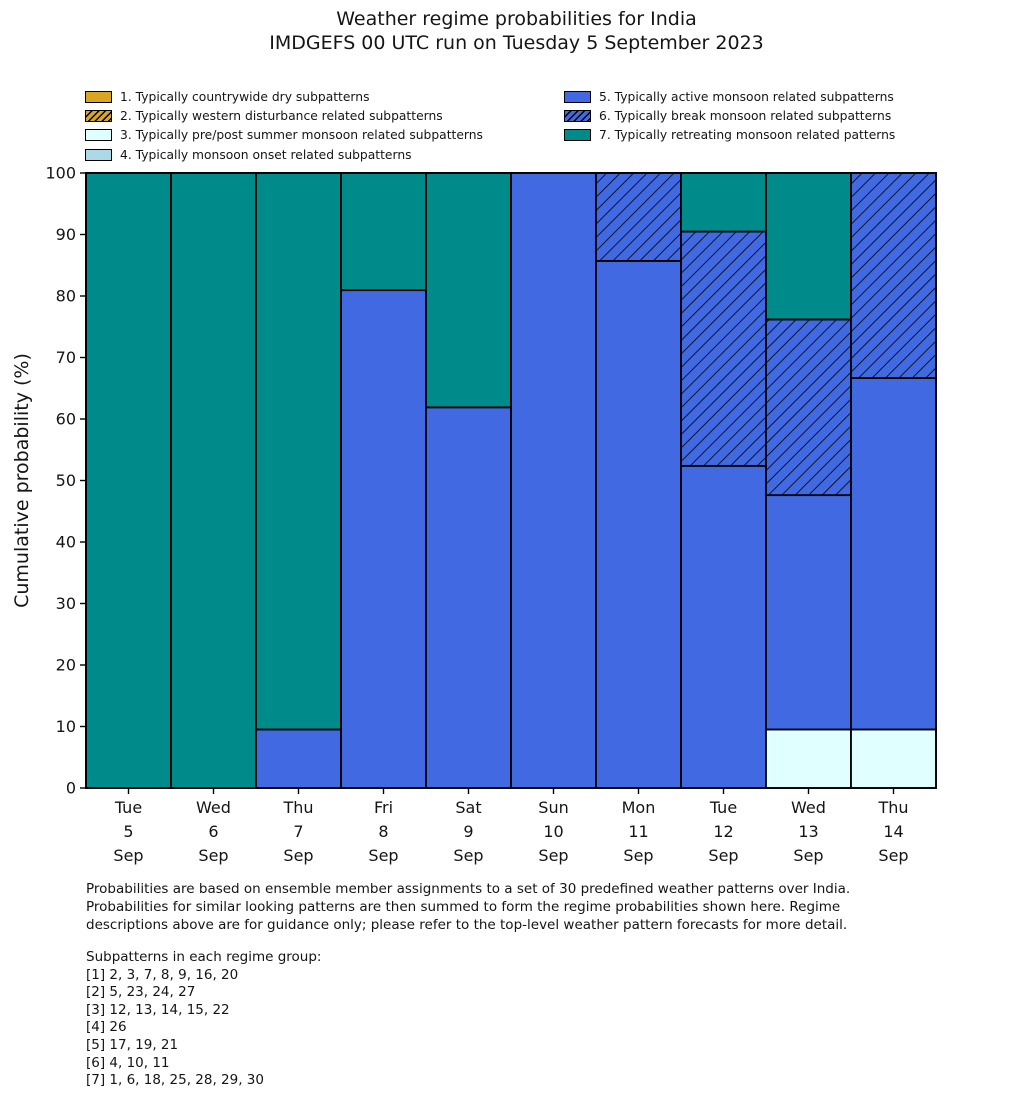  I want to click on subpatterns-line-4: [4] 26, so click(106, 1027).